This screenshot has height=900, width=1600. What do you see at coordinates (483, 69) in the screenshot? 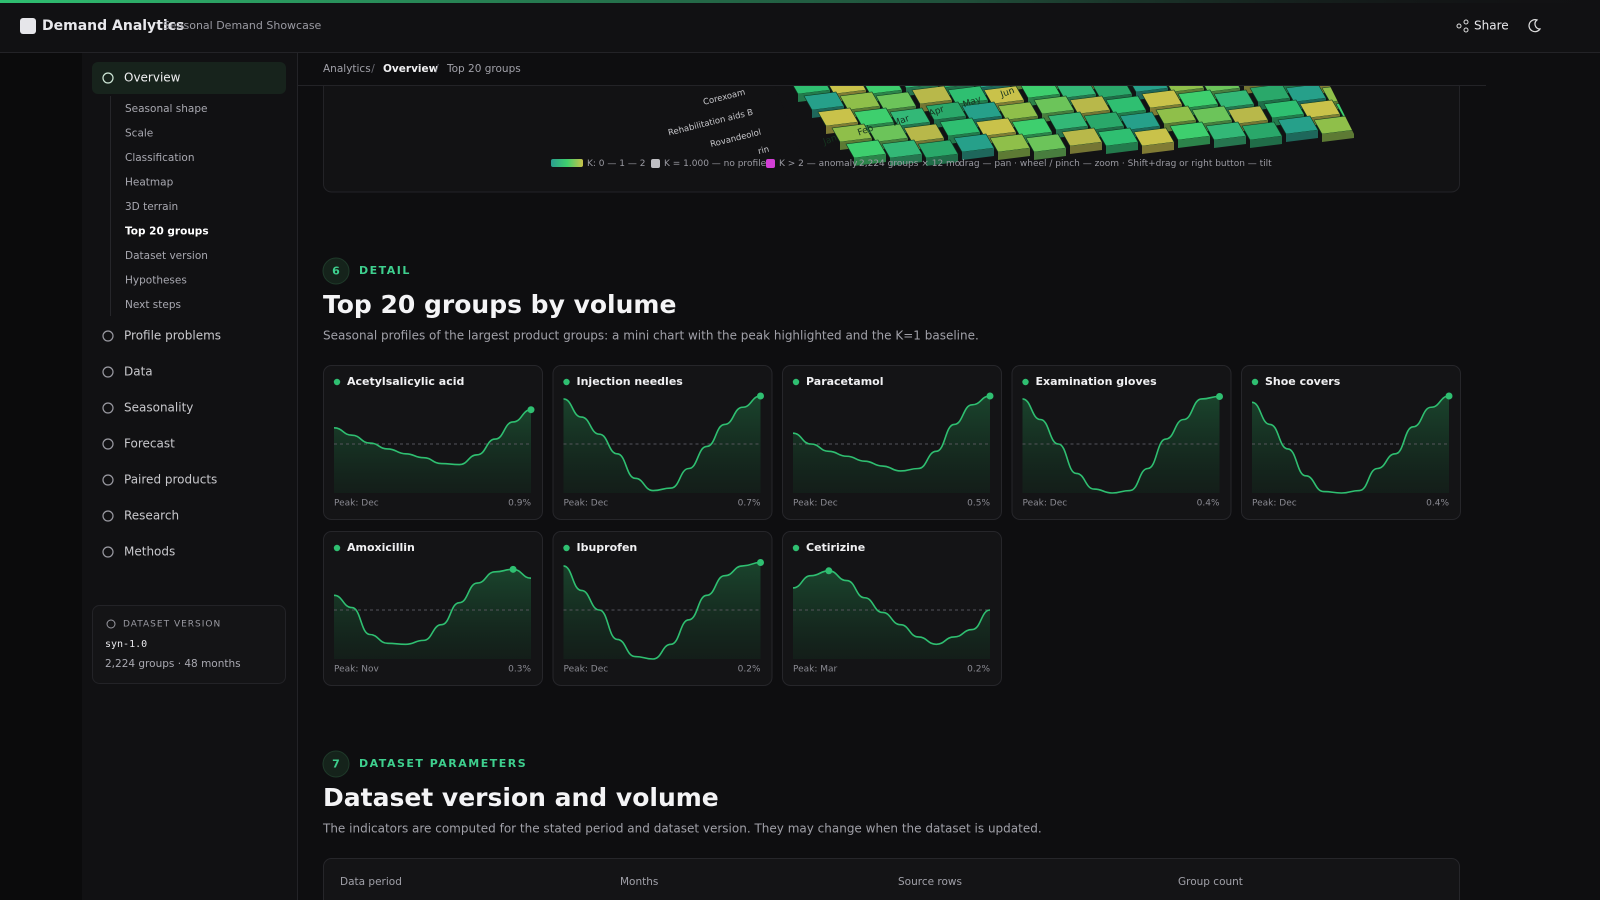
I see `breadcrumb-item: Top 20 groups` at bounding box center [483, 69].